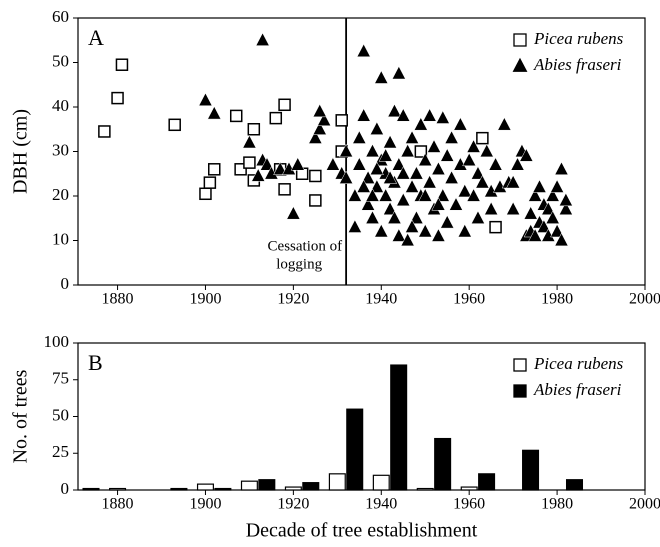 The height and width of the screenshot is (547, 660). Describe the element at coordinates (299, 264) in the screenshot. I see `reference-label: logging` at that location.